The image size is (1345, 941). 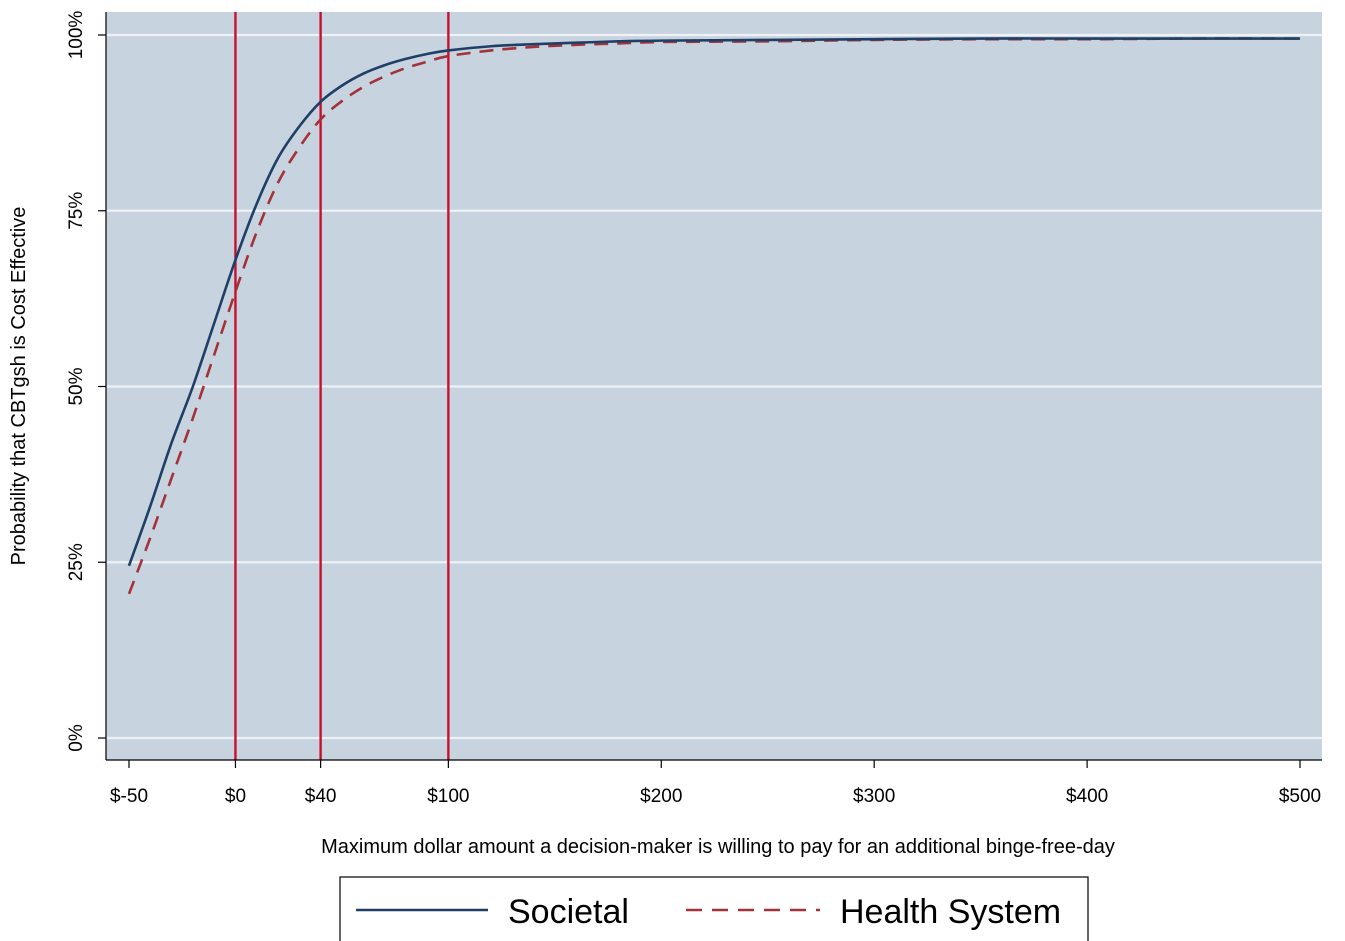 I want to click on y-tick-label: 100%, so click(x=76, y=35).